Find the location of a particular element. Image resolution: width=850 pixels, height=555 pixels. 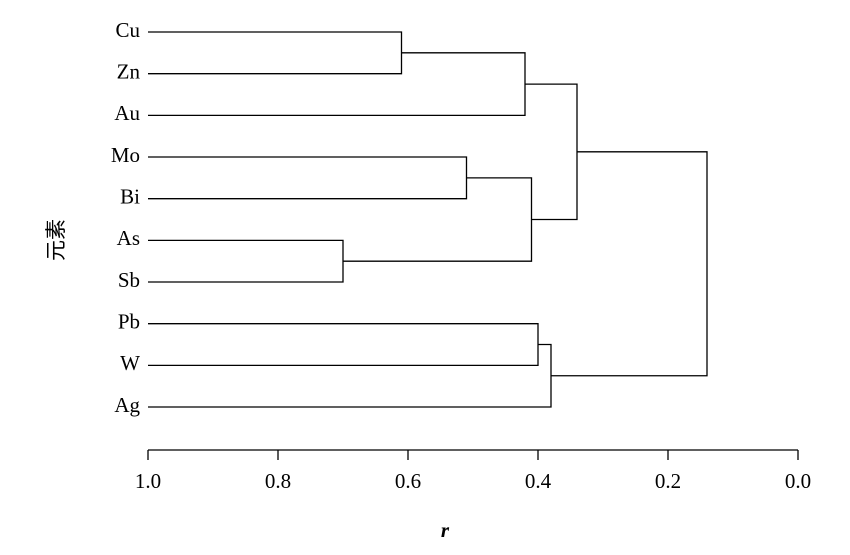

x-axis-label: r is located at coordinates (445, 530).